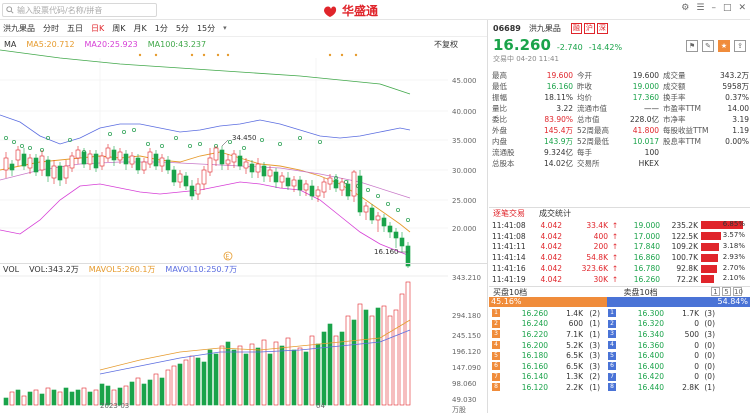 The width and height of the screenshot is (750, 413). I want to click on tab-1min: 1分, so click(161, 28).